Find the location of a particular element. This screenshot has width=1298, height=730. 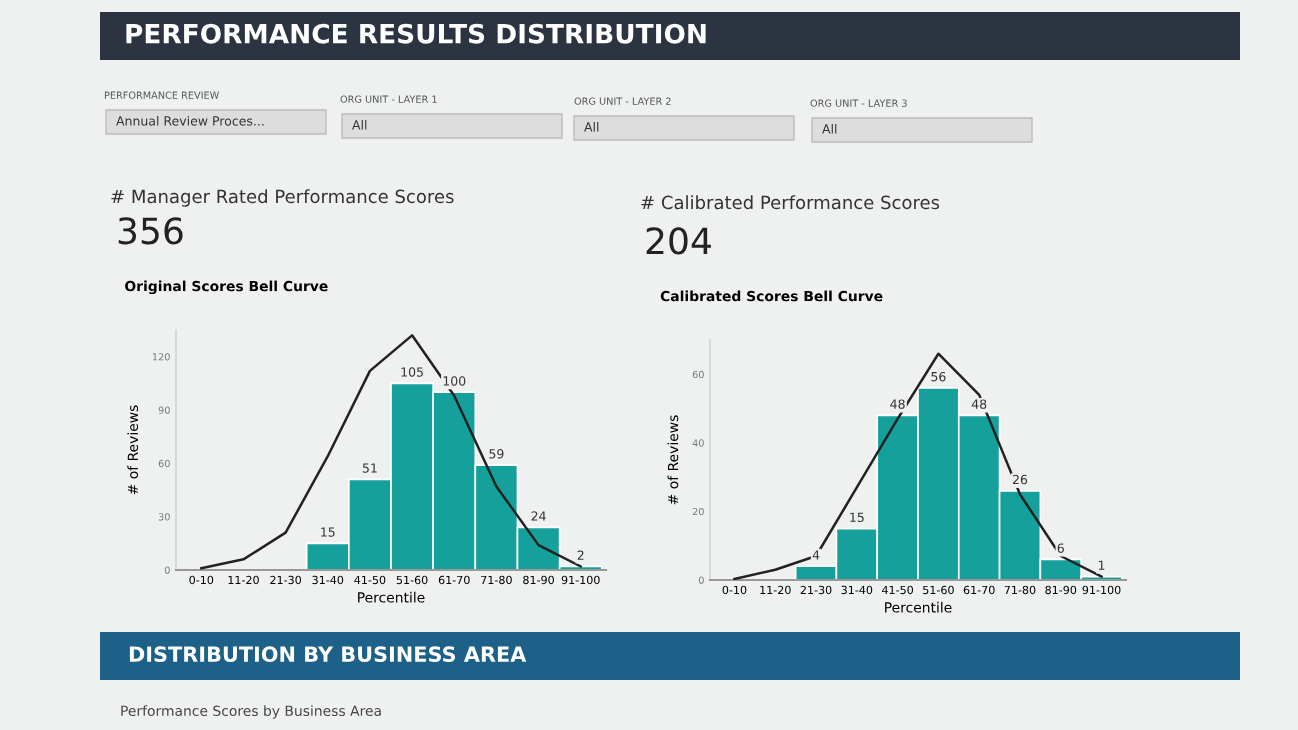

text: 204 is located at coordinates (678, 241).